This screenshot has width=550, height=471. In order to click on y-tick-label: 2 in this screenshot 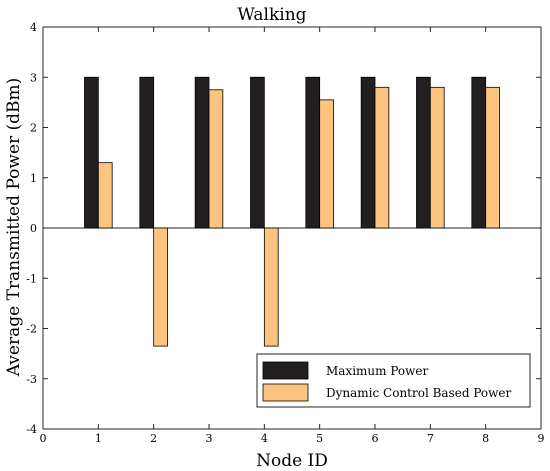, I will do `click(33, 128)`.